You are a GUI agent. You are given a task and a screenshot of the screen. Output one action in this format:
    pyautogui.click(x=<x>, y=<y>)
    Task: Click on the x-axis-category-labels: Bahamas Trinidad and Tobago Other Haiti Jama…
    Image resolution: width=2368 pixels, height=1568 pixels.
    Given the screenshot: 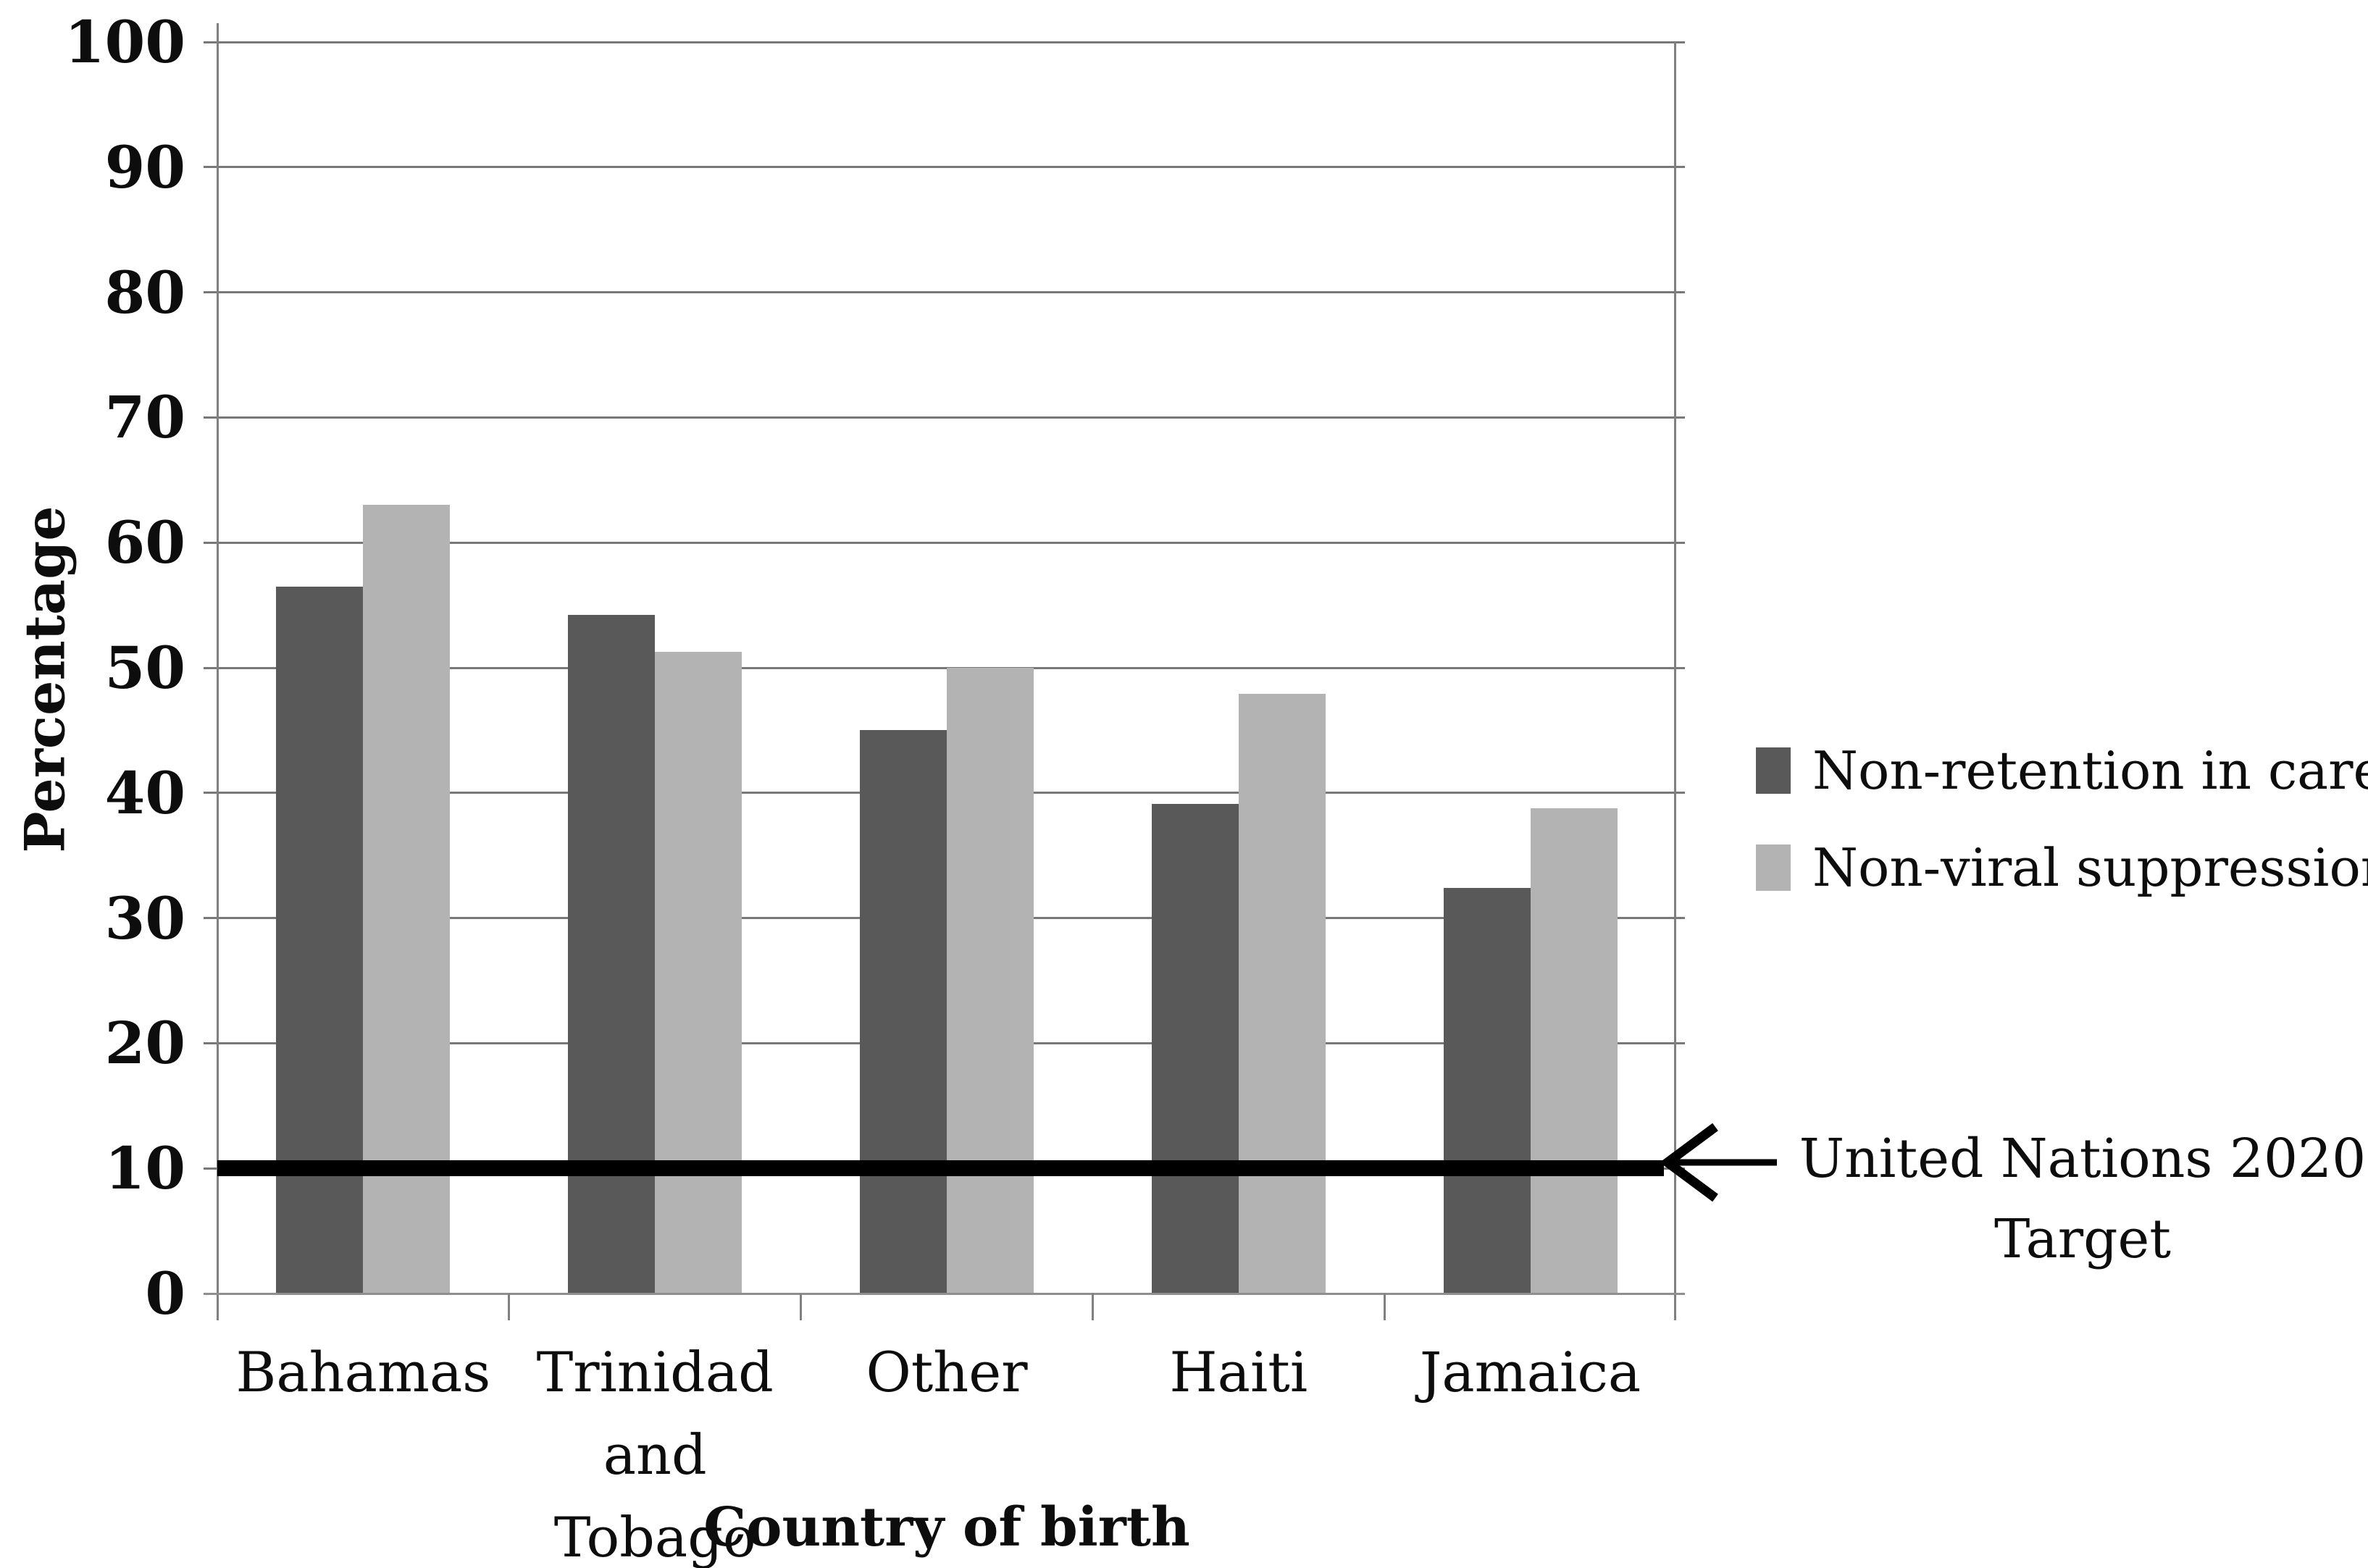 What is the action you would take?
    pyautogui.click(x=946, y=1449)
    